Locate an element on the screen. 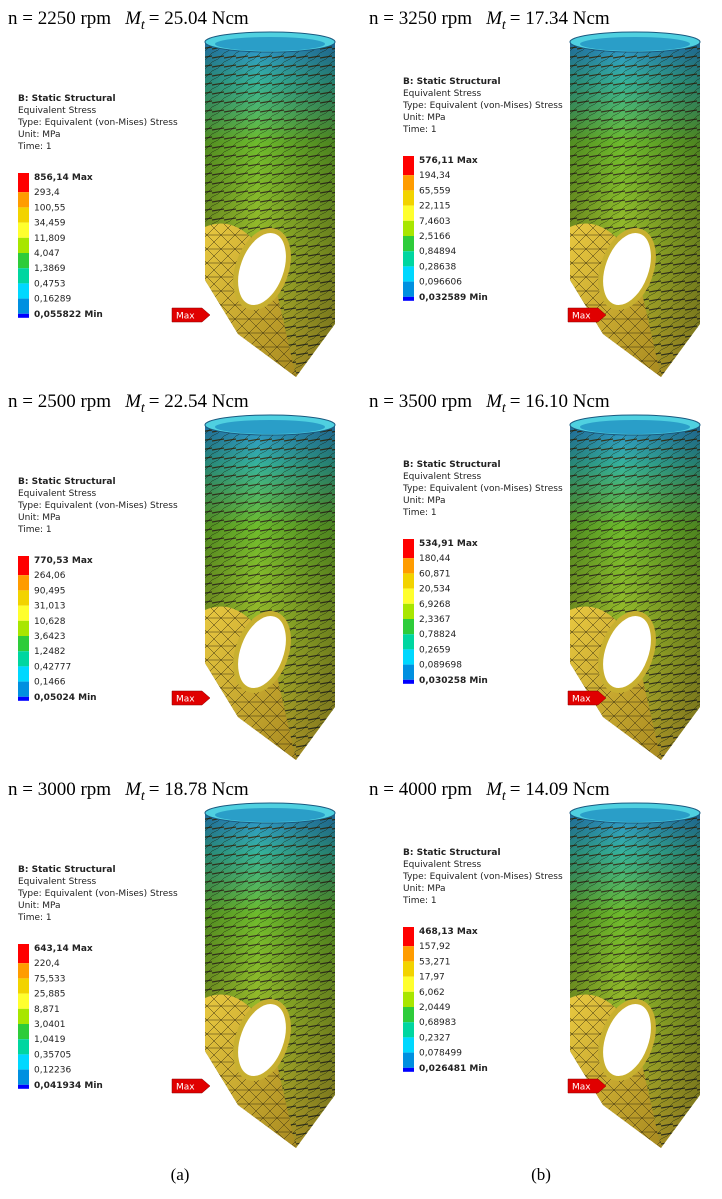 This screenshot has height=1199, width=722. speed: n = 3000 rpm is located at coordinates (59, 789).